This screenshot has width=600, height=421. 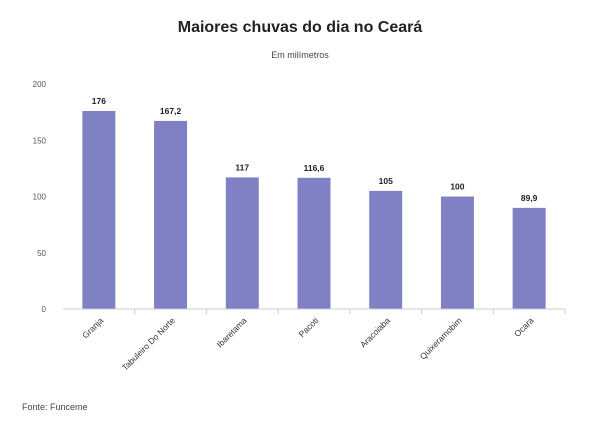 I want to click on data-label: 100, so click(x=457, y=187).